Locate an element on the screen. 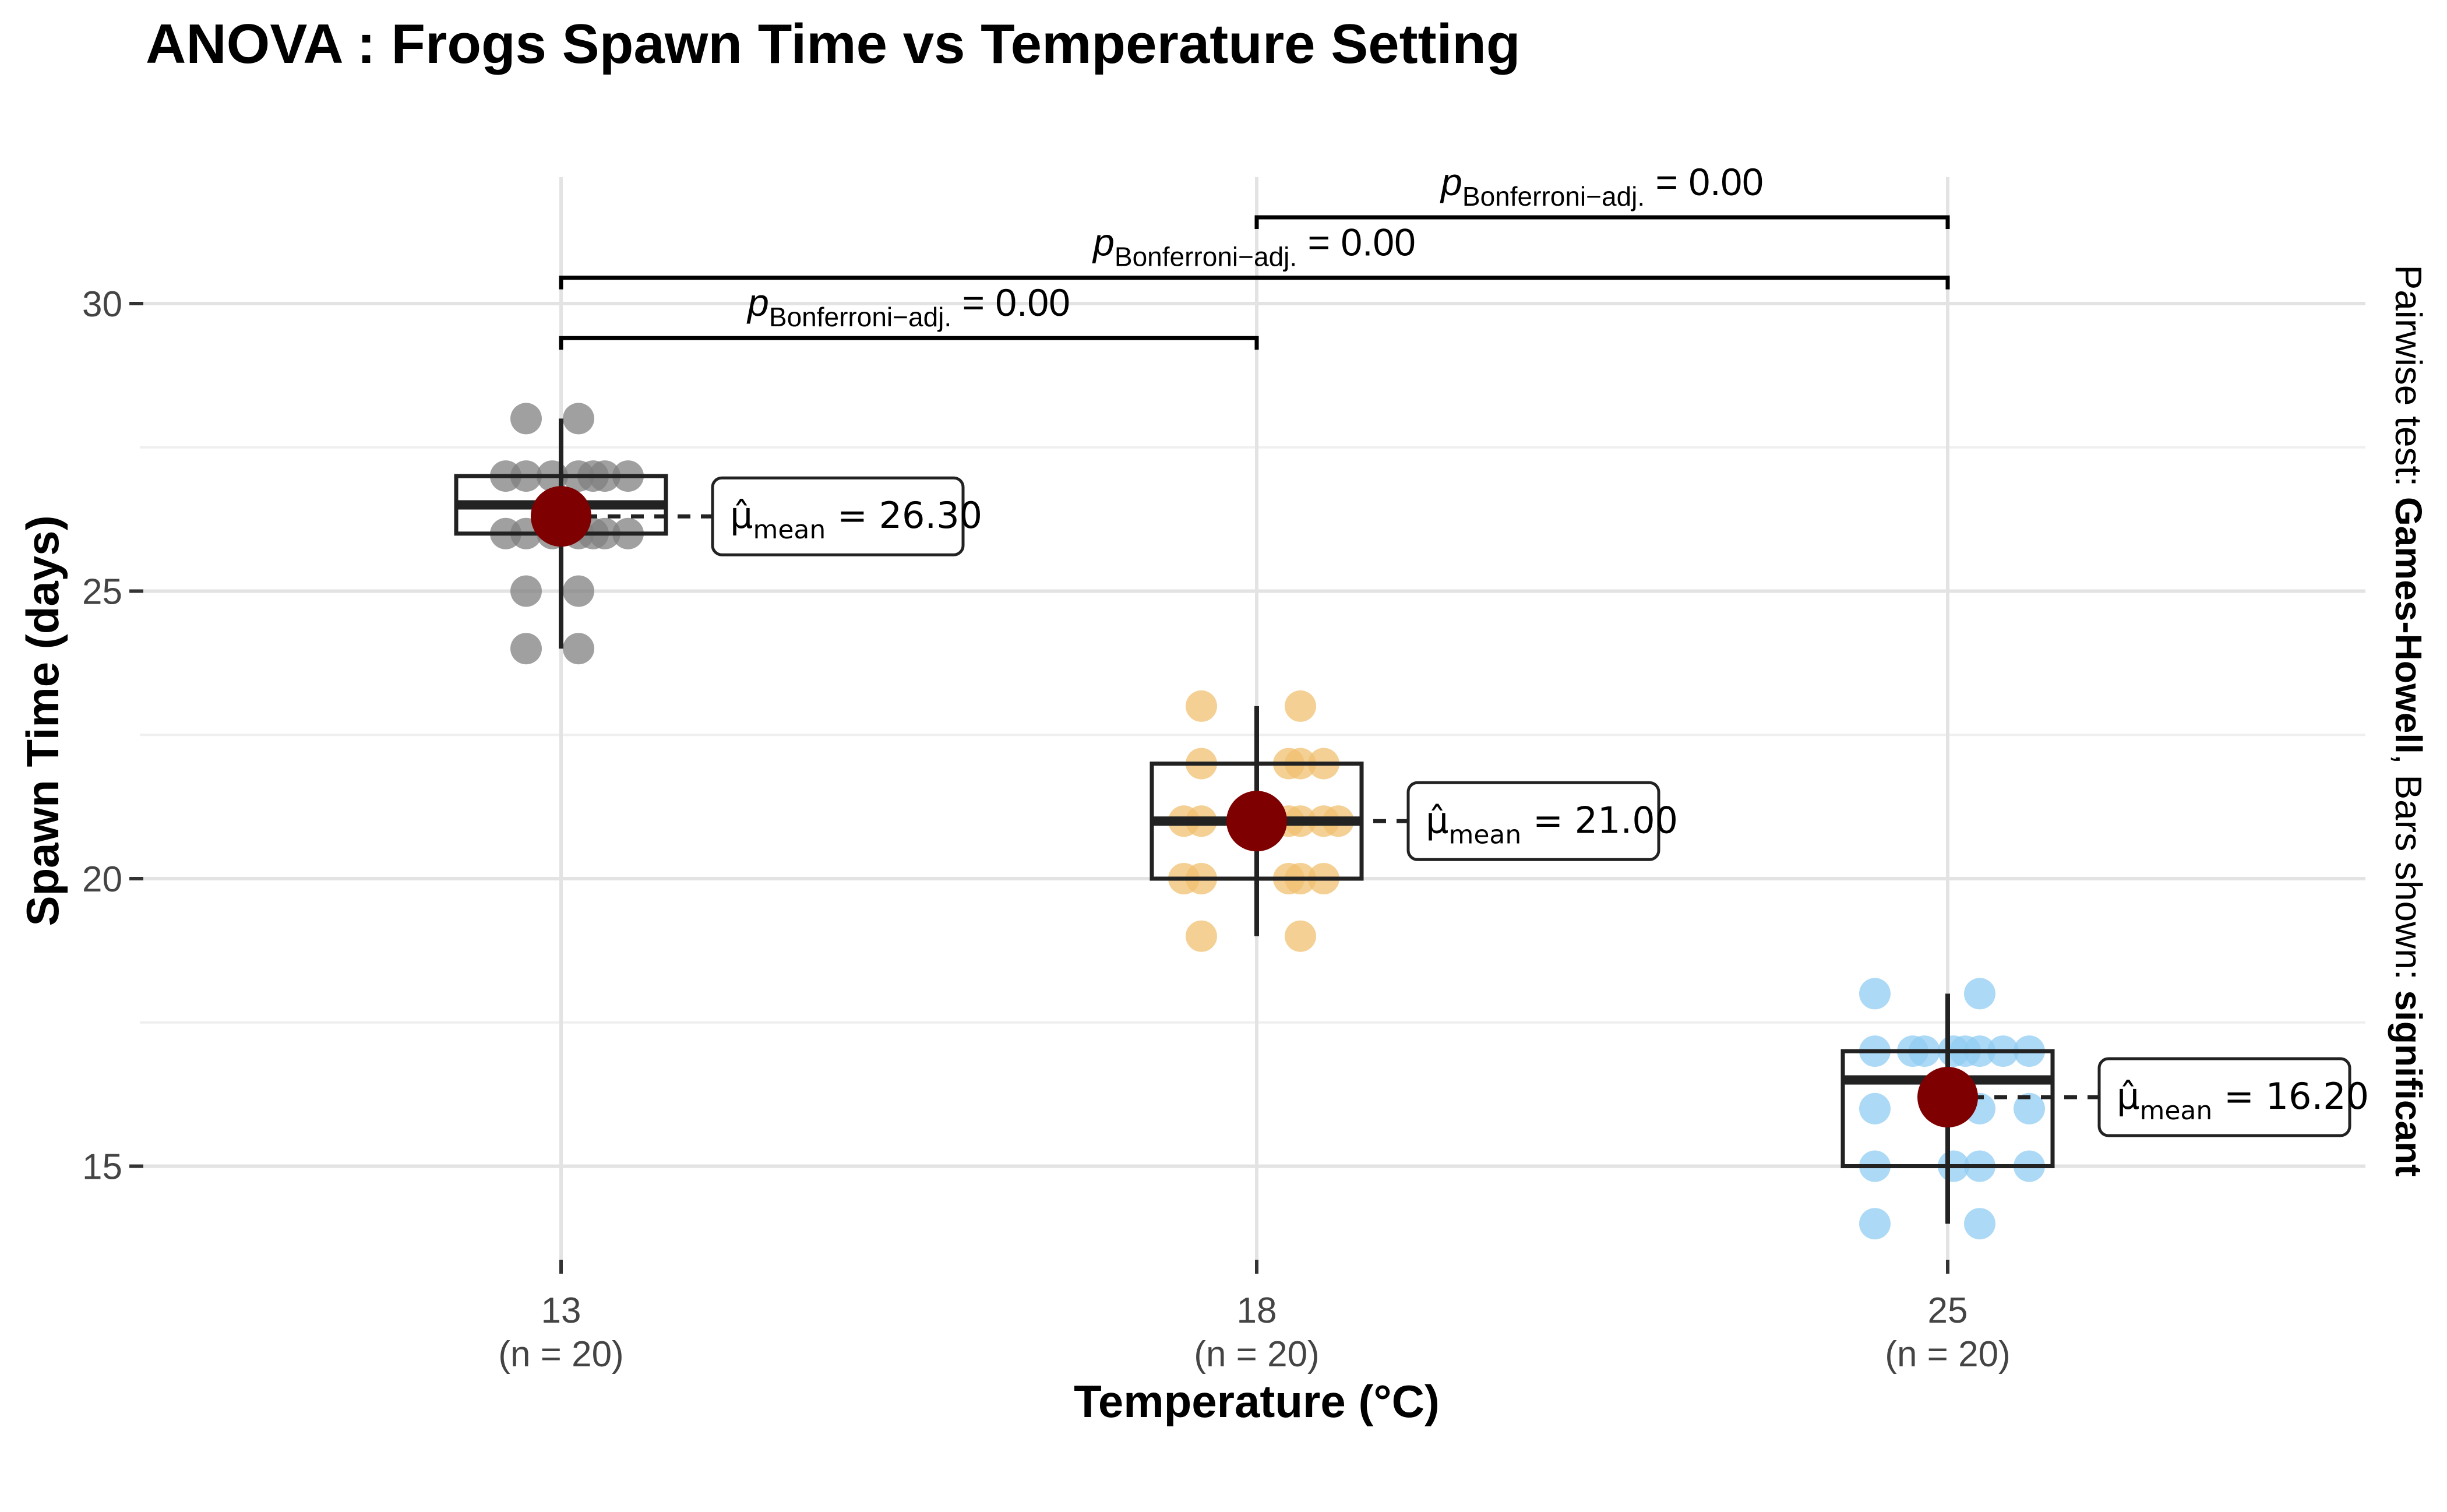  mean-label-value: = 16.20 is located at coordinates (2290, 1096).